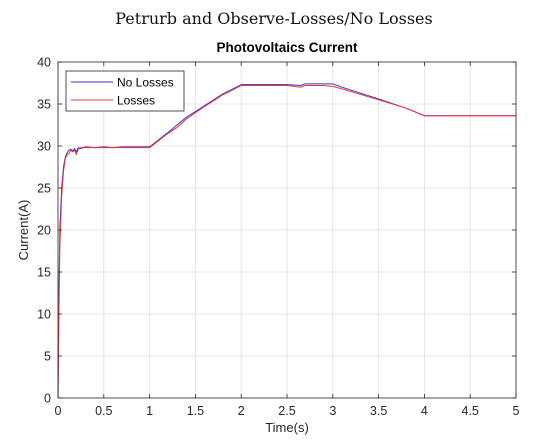 The height and width of the screenshot is (442, 548). I want to click on x-tick-label: 1.5, so click(195, 411).